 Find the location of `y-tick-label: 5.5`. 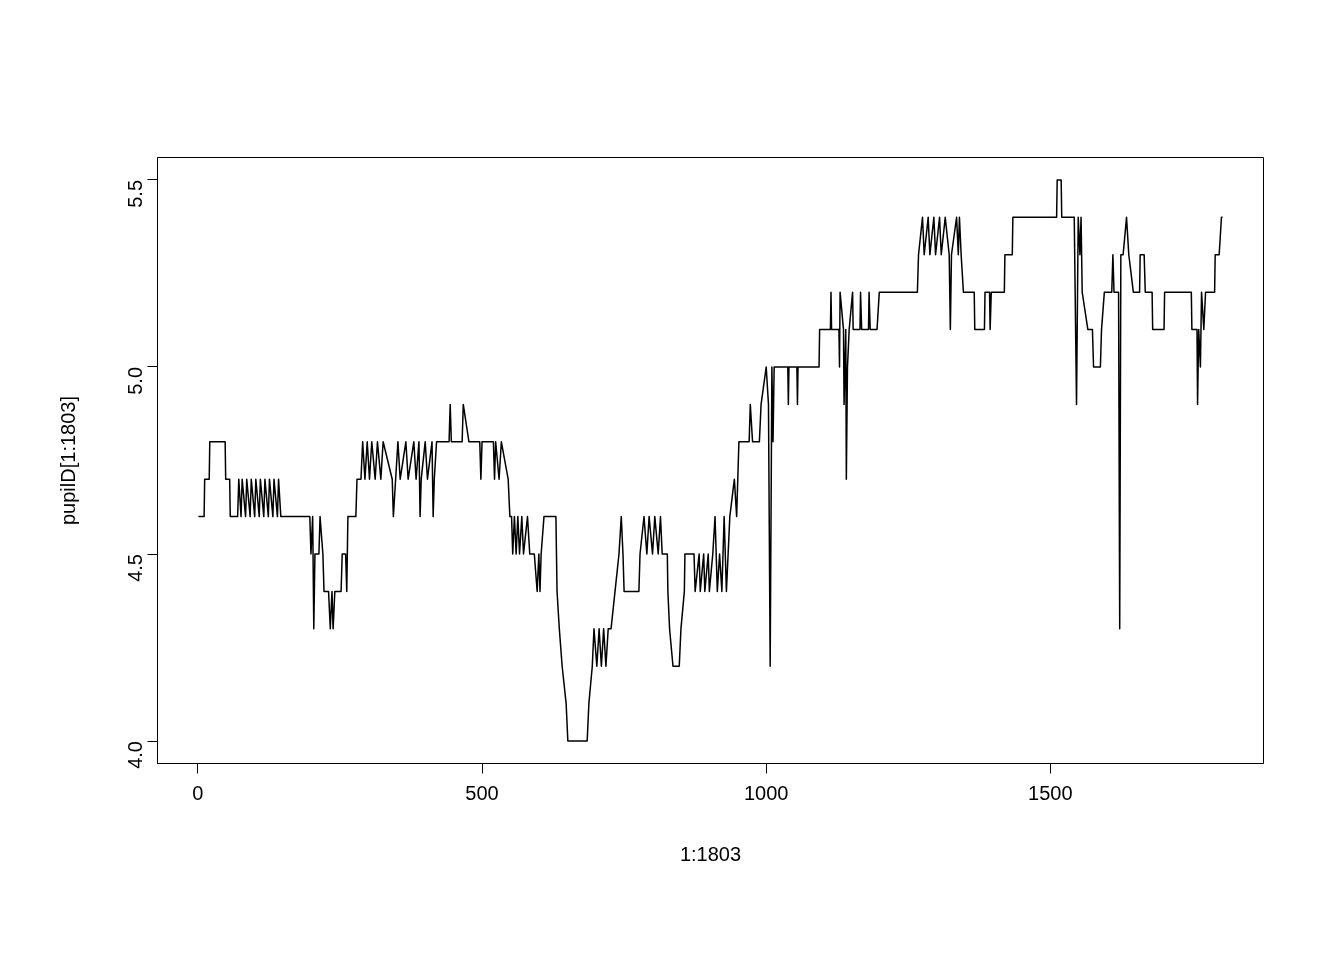

y-tick-label: 5.5 is located at coordinates (135, 193).